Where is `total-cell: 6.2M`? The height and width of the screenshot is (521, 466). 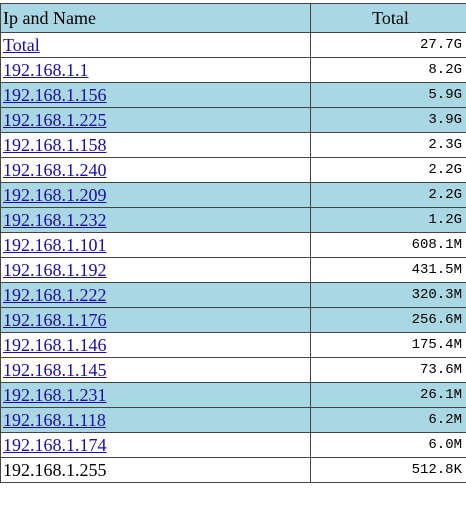
total-cell: 6.2M is located at coordinates (388, 420).